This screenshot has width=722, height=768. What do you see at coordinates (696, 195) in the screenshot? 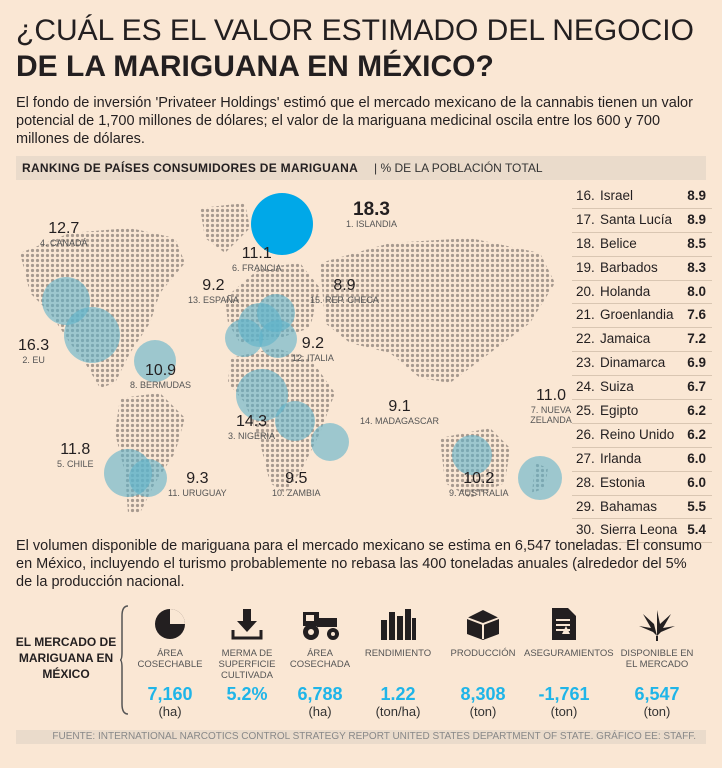
I see `ranking-value: 8.9` at bounding box center [696, 195].